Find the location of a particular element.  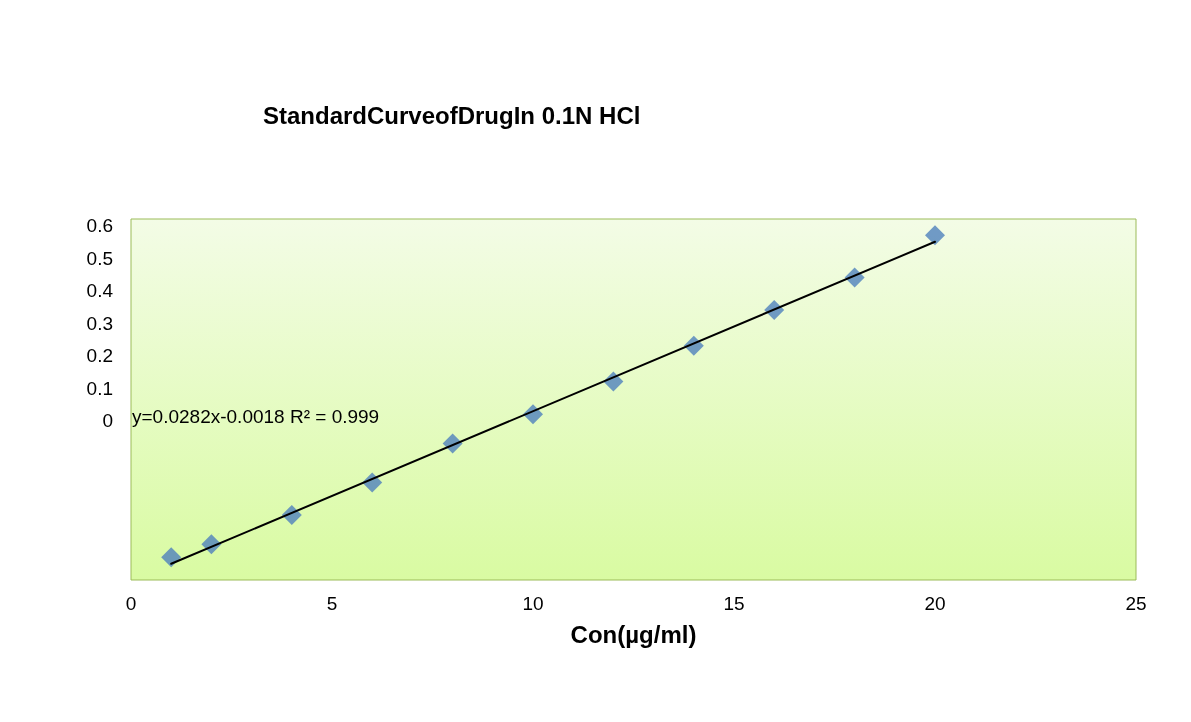

annotation: y=0.0282x-0.0018 R² = 0.999 is located at coordinates (256, 416).